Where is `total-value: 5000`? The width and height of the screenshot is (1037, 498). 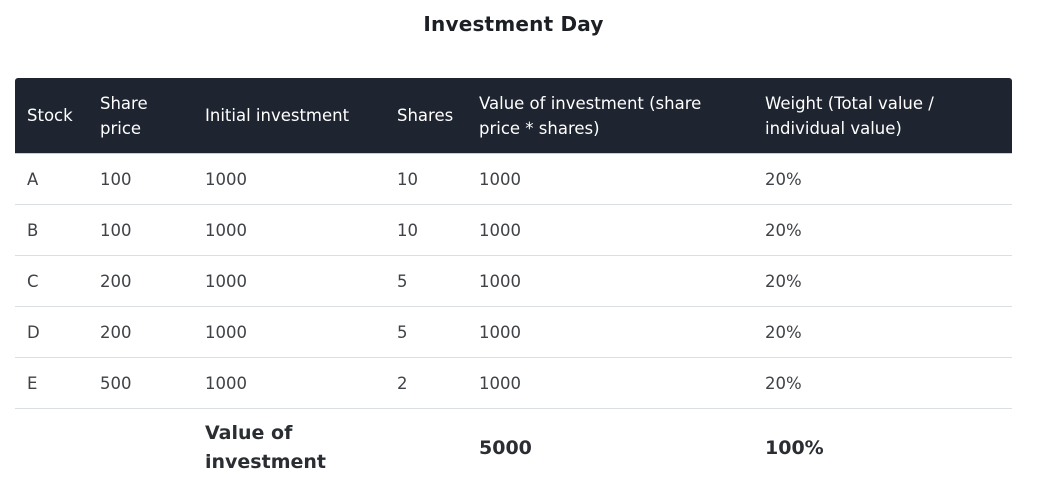
total-value: 5000 is located at coordinates (610, 447).